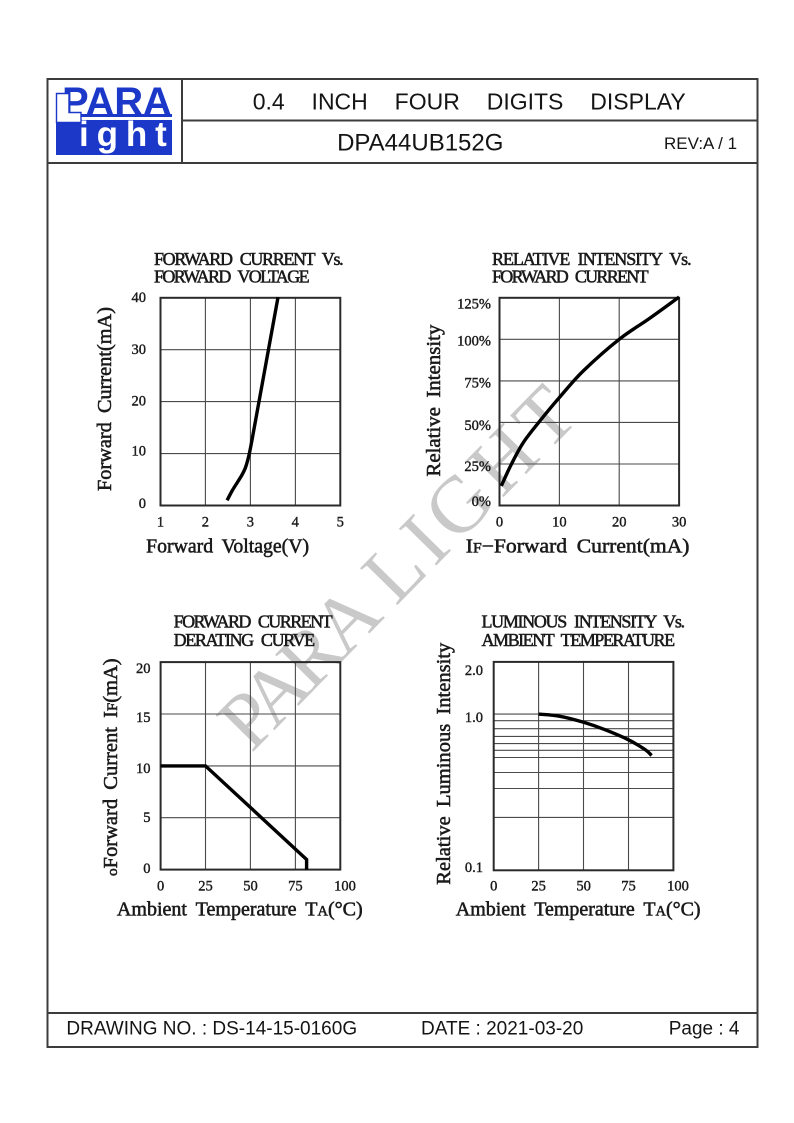 This screenshot has width=794, height=1123. I want to click on svg-text: 125%, so click(474, 304).